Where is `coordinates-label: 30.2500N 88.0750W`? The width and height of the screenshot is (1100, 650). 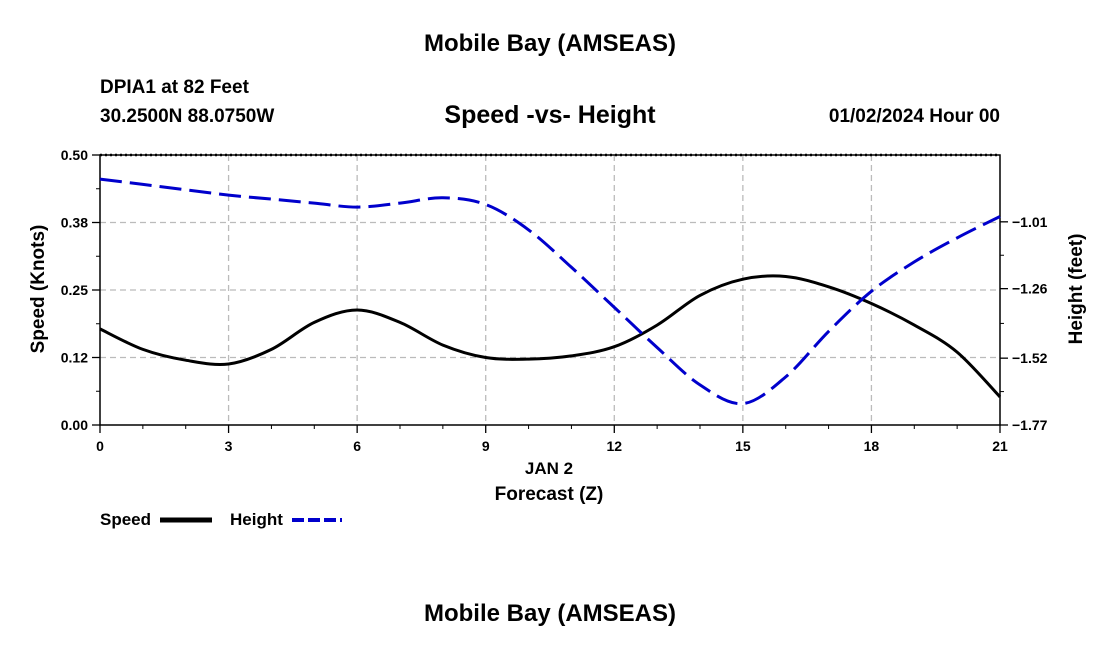
coordinates-label: 30.2500N 88.0750W is located at coordinates (187, 116).